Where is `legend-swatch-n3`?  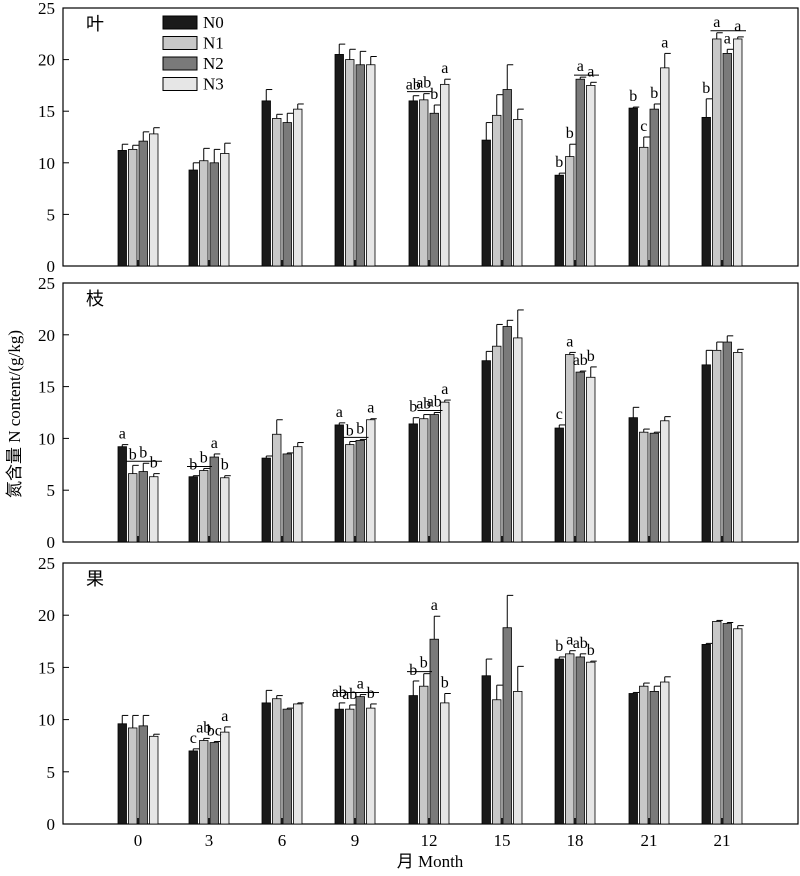 legend-swatch-n3 is located at coordinates (180, 84).